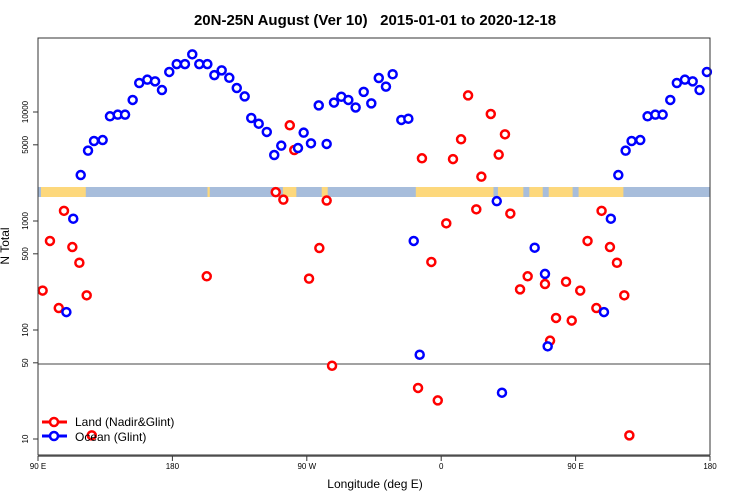 This screenshot has height=500, width=750. Describe the element at coordinates (110, 437) in the screenshot. I see `legend-label-ocean: Ocean (Glint)` at that location.